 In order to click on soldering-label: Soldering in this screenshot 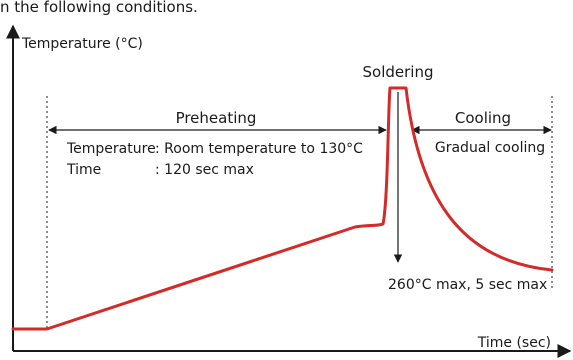, I will do `click(398, 72)`.